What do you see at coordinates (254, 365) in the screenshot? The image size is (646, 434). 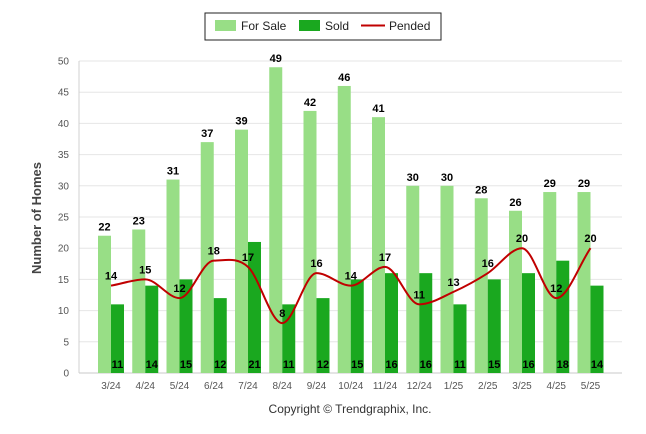 I see `sold-data-label: 21` at bounding box center [254, 365].